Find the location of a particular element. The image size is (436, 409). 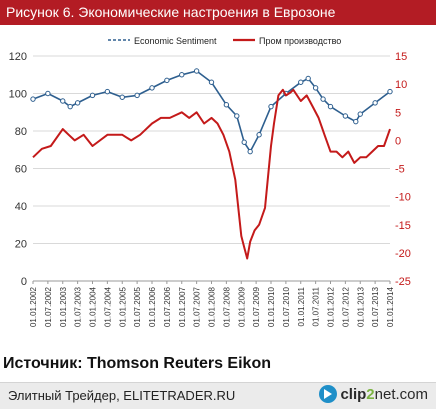

x-axis-tick-label: 01.07.2004 is located at coordinates (107, 306).